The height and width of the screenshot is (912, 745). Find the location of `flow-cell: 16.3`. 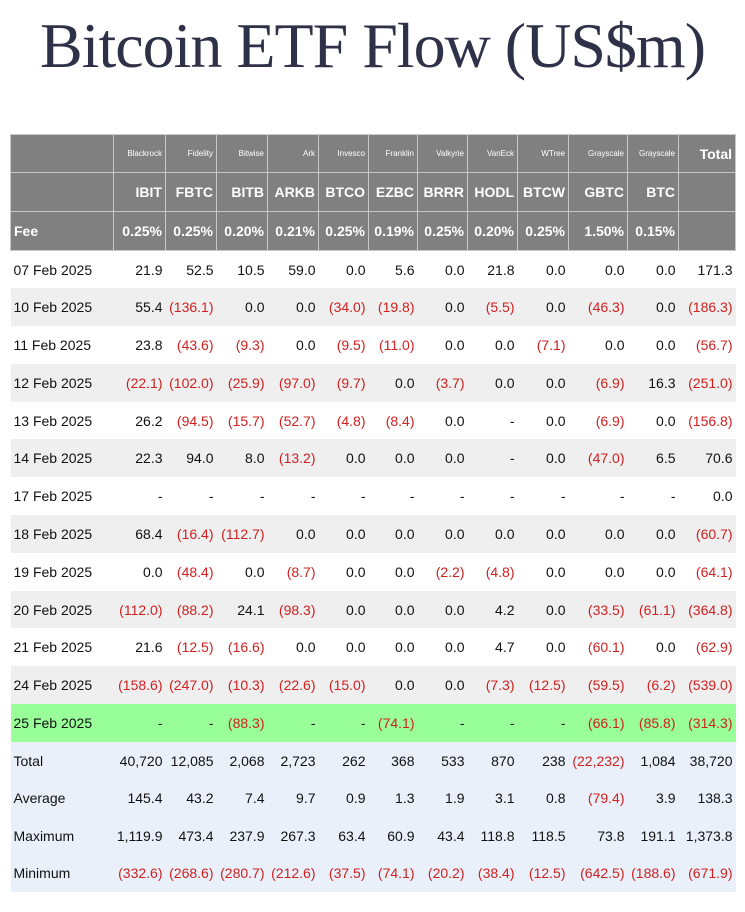

flow-cell: 16.3 is located at coordinates (653, 382).